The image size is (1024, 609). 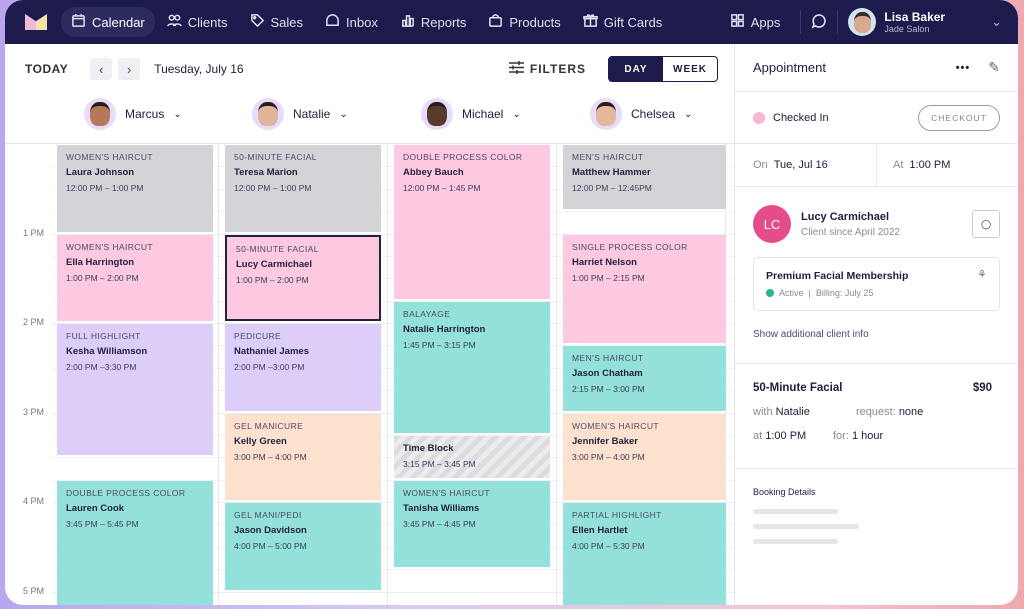 What do you see at coordinates (108, 22) in the screenshot?
I see `nav-calendar: Calendar` at bounding box center [108, 22].